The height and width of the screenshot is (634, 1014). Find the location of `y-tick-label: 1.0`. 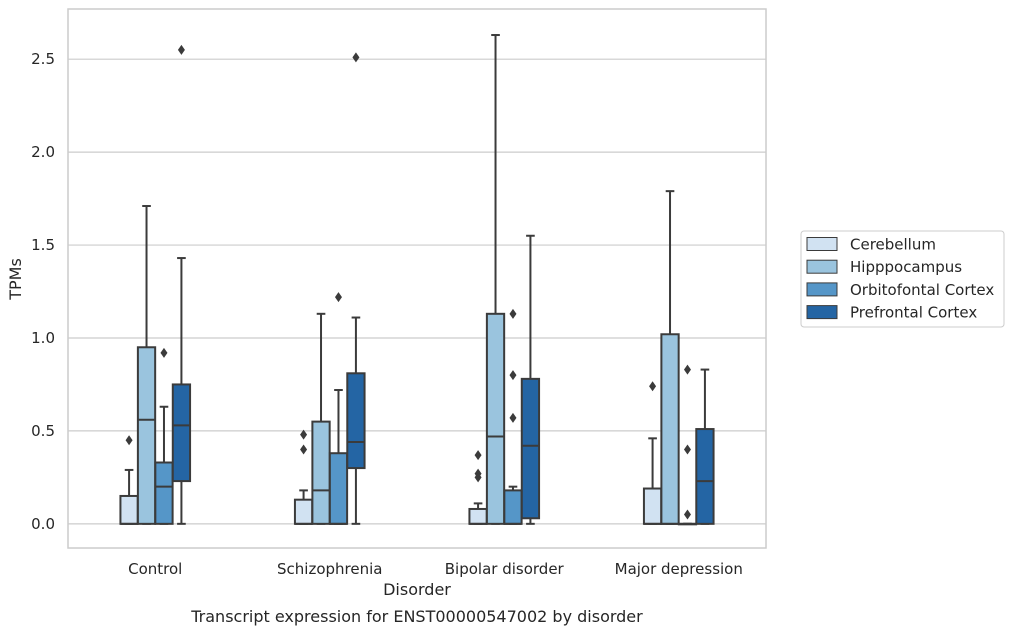

y-tick-label: 1.0 is located at coordinates (43, 338).